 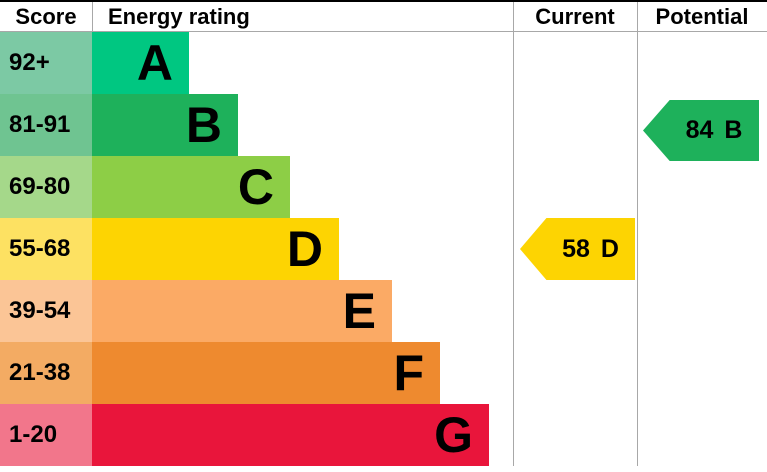 I want to click on potential-rating-grade: B, so click(x=733, y=130).